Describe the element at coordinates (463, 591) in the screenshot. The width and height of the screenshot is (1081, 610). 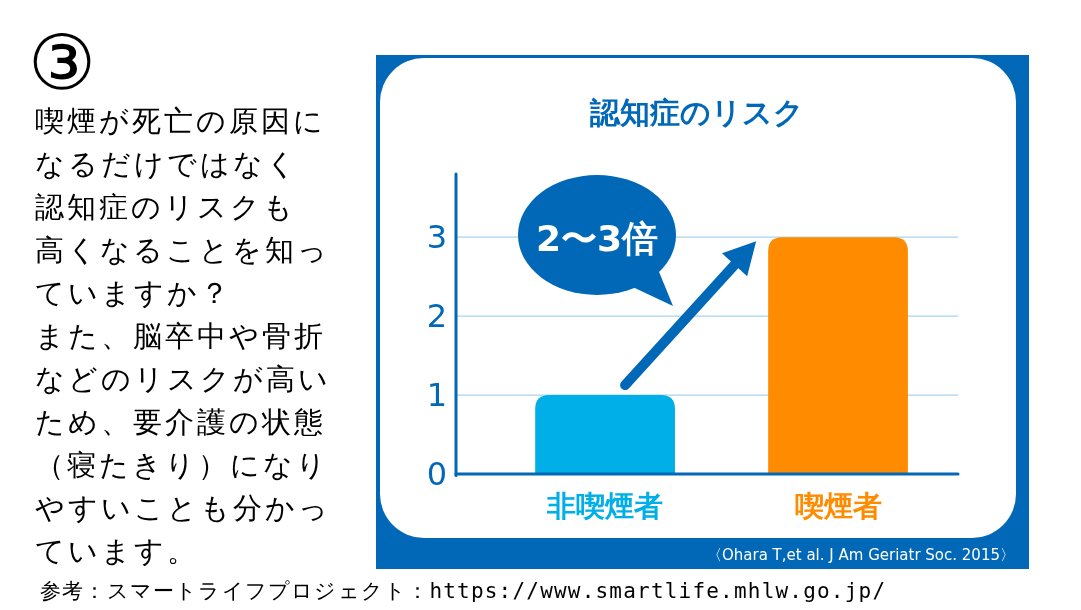
I see `text: 参考：スマートライフプロジェクト：https://www.smartlife.mhlw.go.jp/` at that location.